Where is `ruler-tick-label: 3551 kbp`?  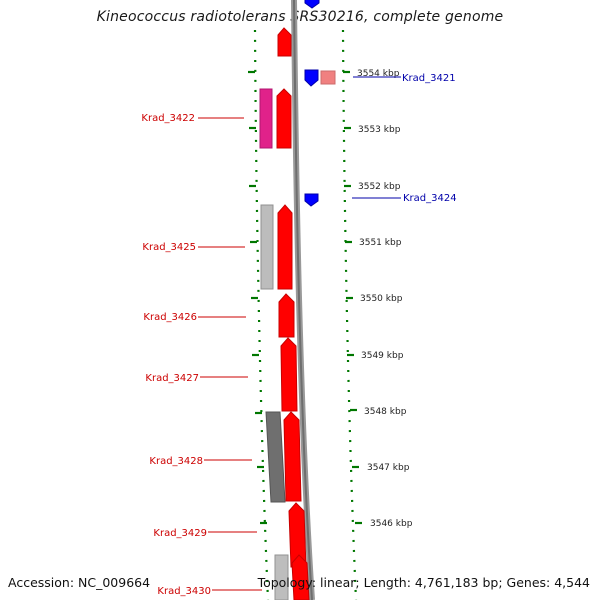 ruler-tick-label: 3551 kbp is located at coordinates (380, 243).